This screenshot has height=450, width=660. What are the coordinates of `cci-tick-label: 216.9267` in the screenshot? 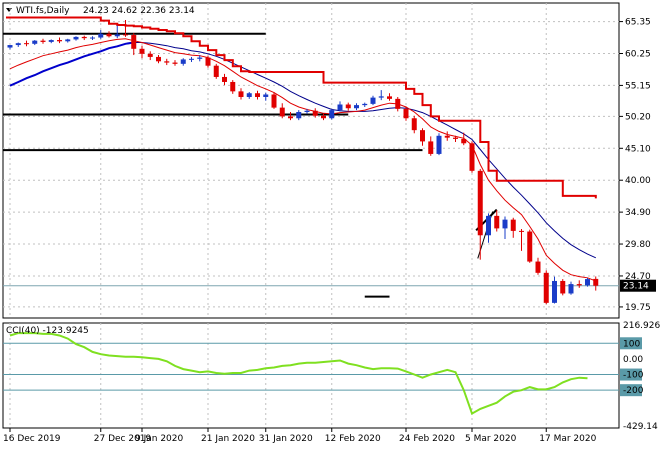 It's located at (641, 326).